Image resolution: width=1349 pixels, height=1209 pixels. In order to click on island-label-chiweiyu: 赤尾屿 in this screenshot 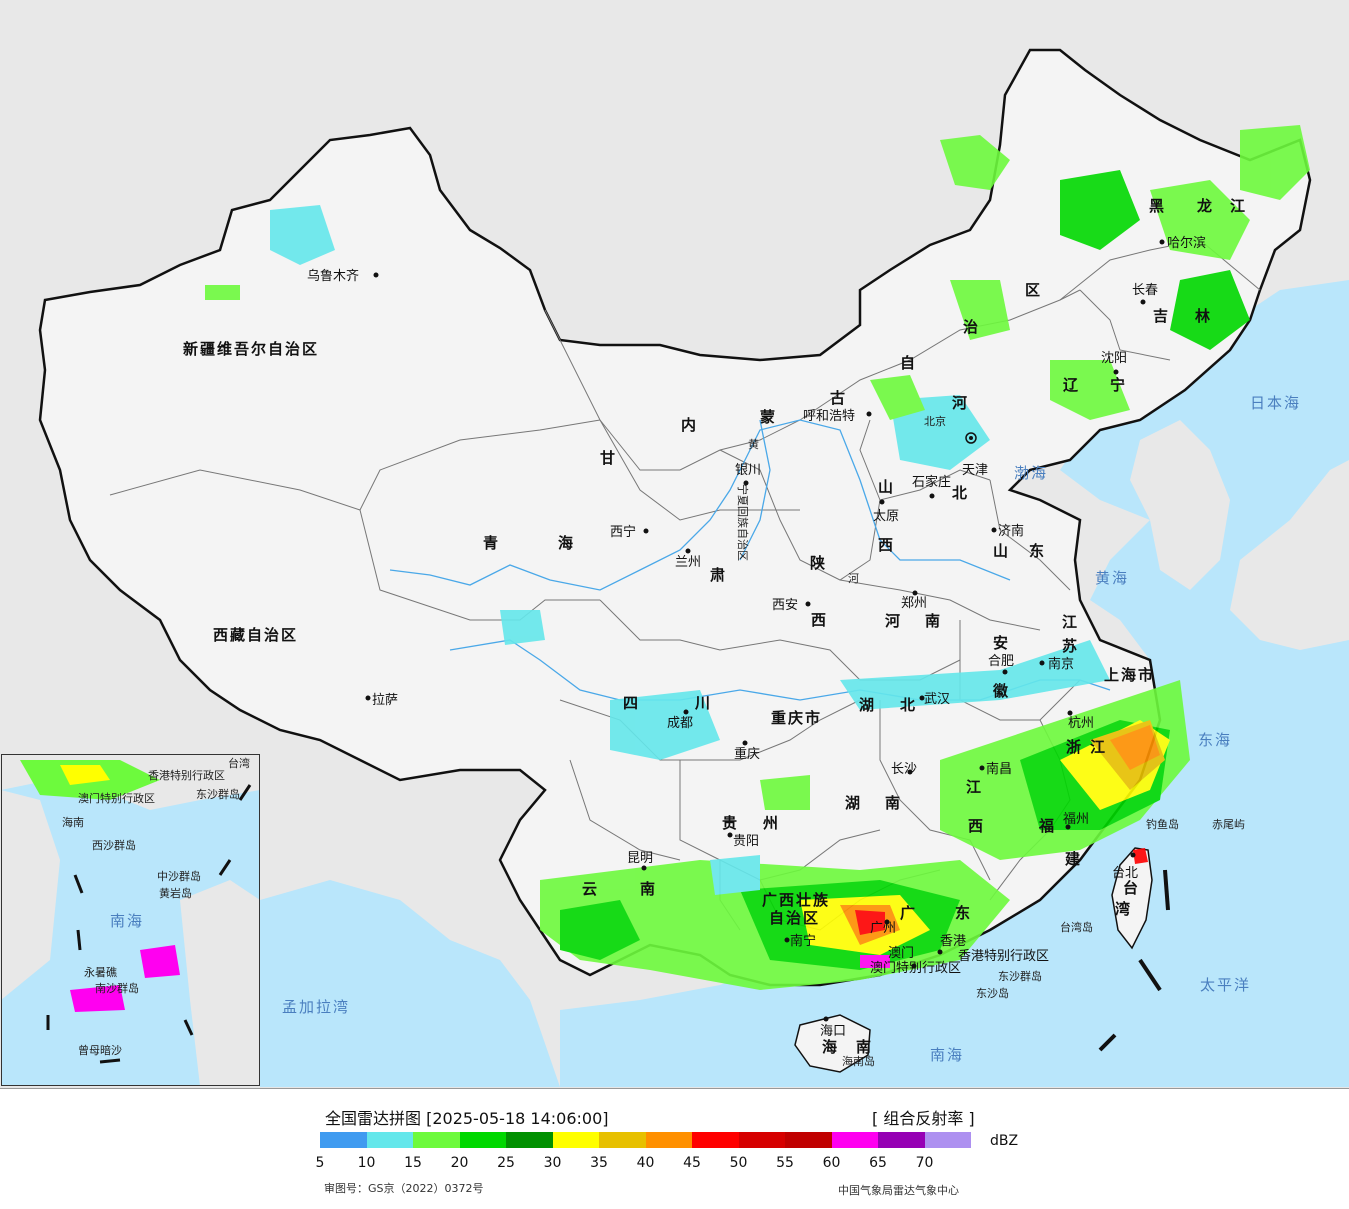, I will do `click(1228, 824)`.